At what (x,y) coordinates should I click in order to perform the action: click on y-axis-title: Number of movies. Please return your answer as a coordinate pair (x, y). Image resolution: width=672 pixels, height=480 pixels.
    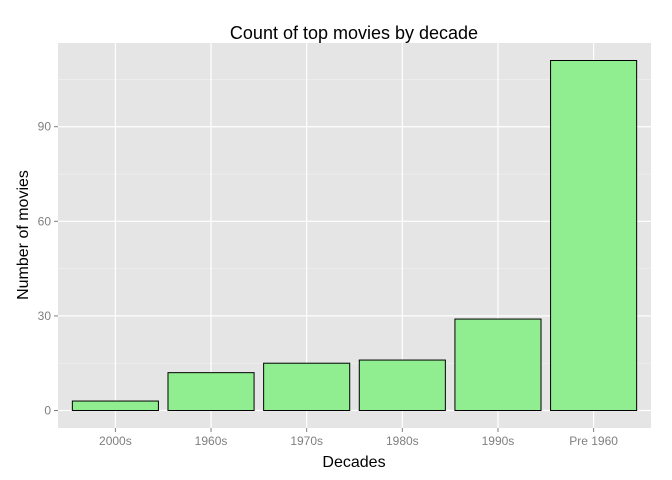
    Looking at the image, I should click on (23, 235).